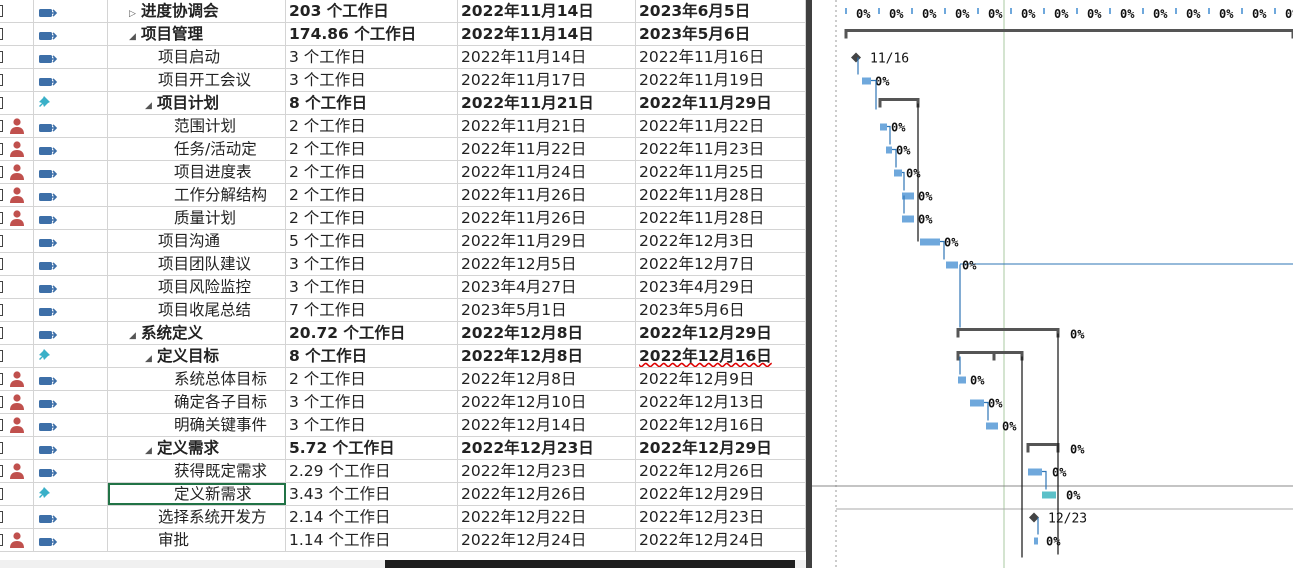 The height and width of the screenshot is (572, 1293). Describe the element at coordinates (372, 540) in the screenshot. I see `dur-cell: 1.14 个工作日` at that location.